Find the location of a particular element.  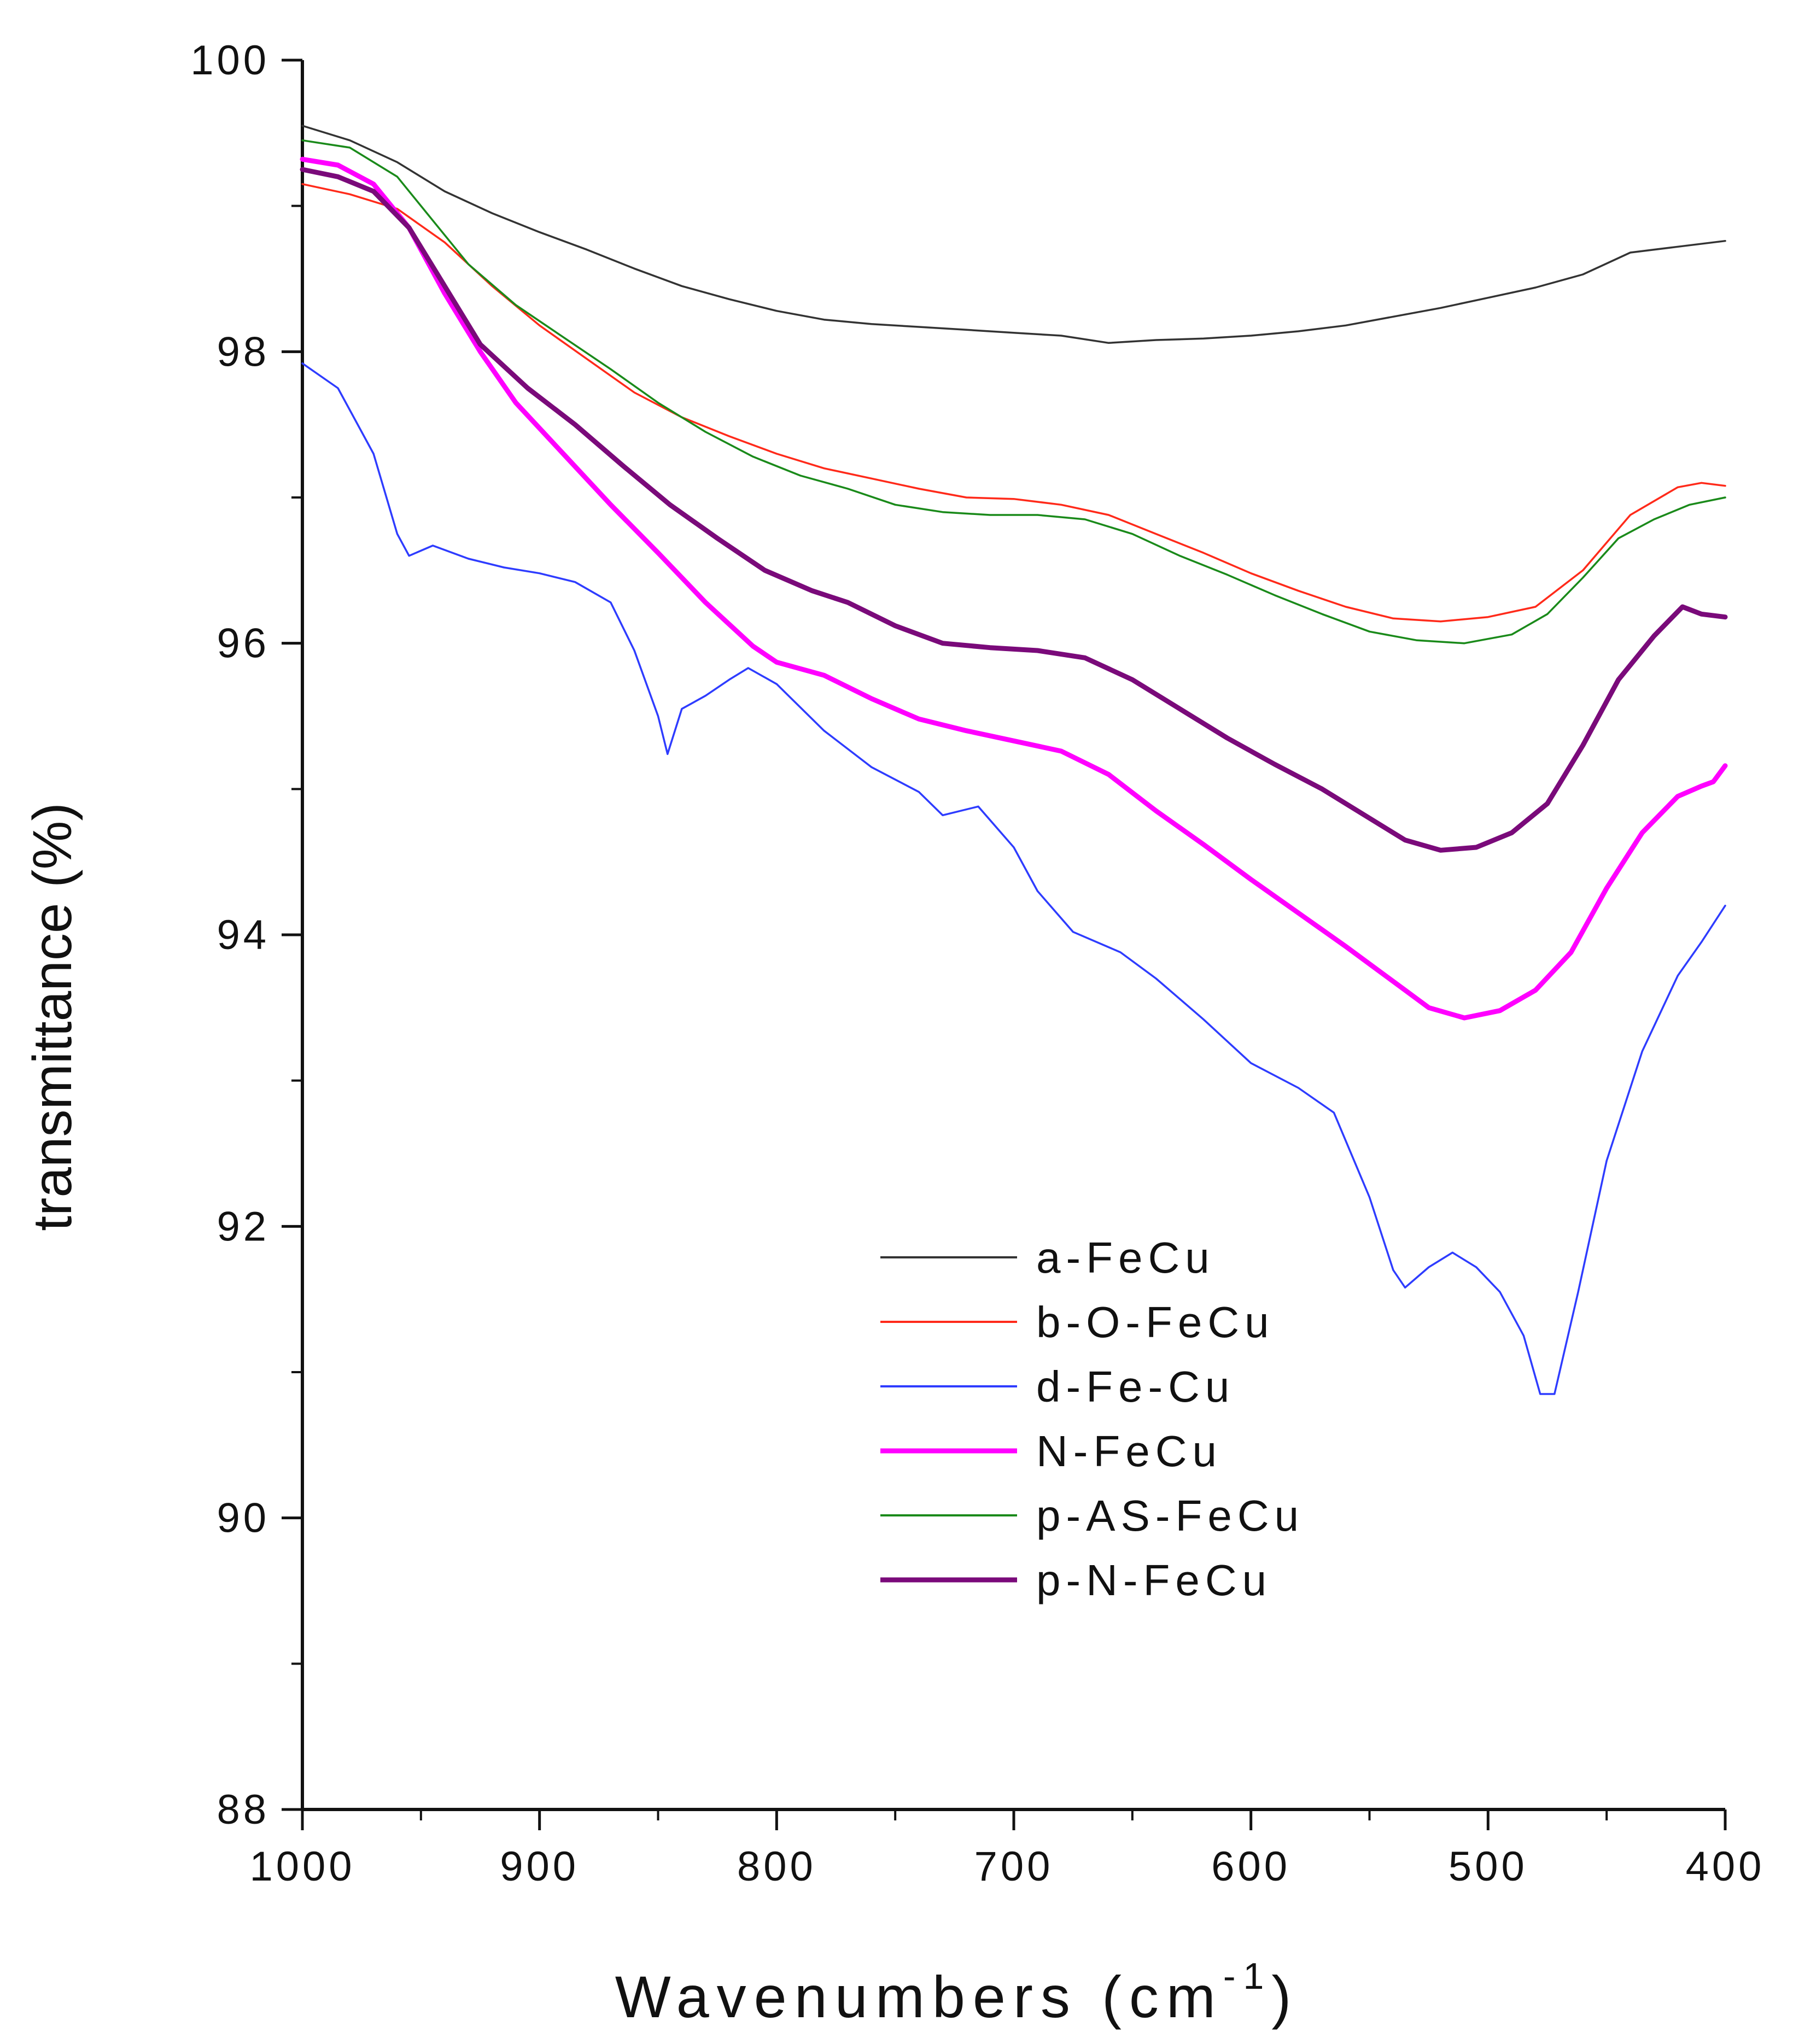

legend-label-p-as-fecu: p-AS-FeCu is located at coordinates (1170, 1516).